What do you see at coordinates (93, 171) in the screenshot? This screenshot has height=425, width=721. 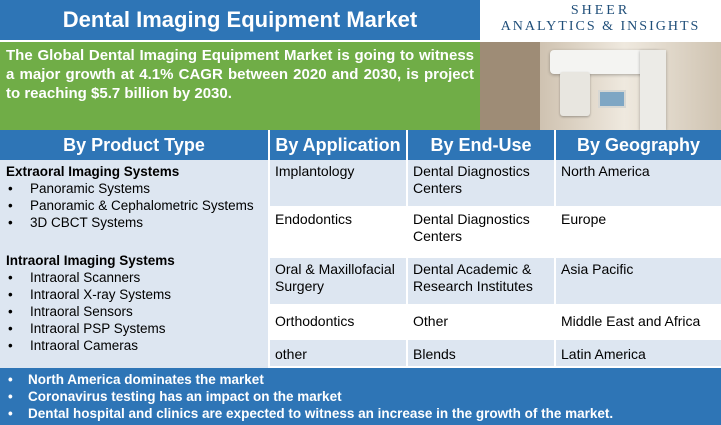 I see `extraoral-title: Extraoral Imaging Systems` at bounding box center [93, 171].